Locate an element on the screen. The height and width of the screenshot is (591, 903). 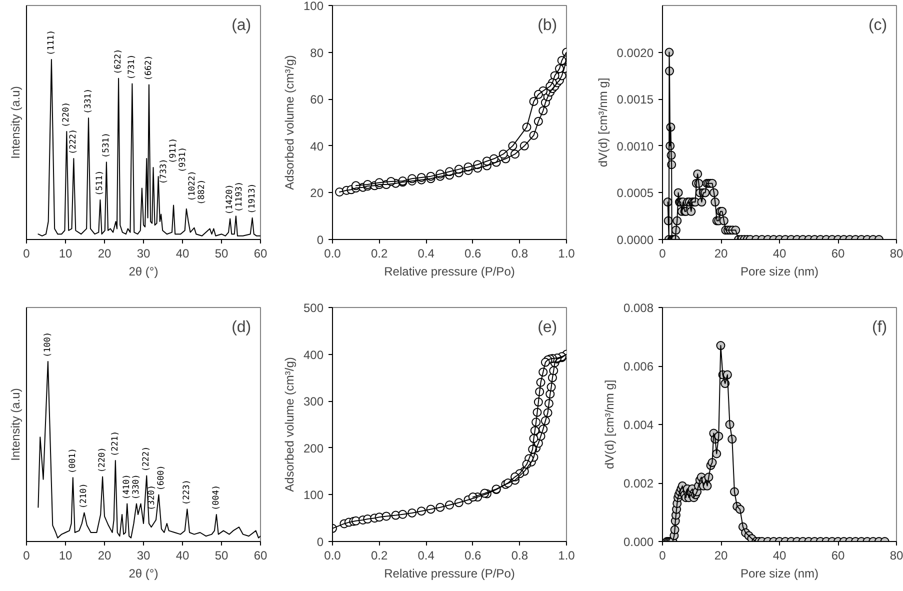
y-tick-label: 300 is located at coordinates (313, 401).